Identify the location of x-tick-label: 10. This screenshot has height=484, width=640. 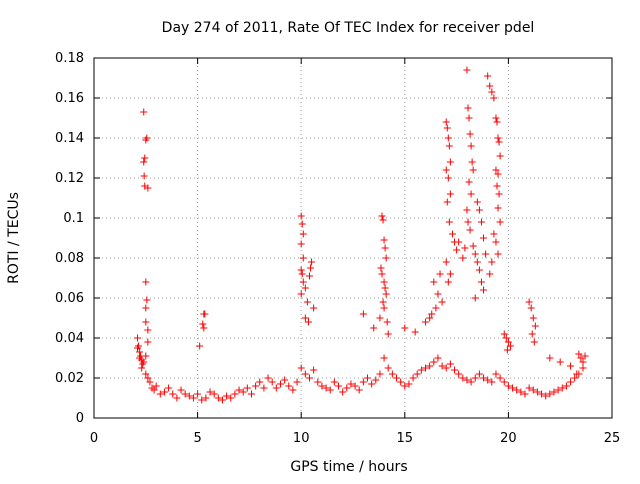
(301, 438).